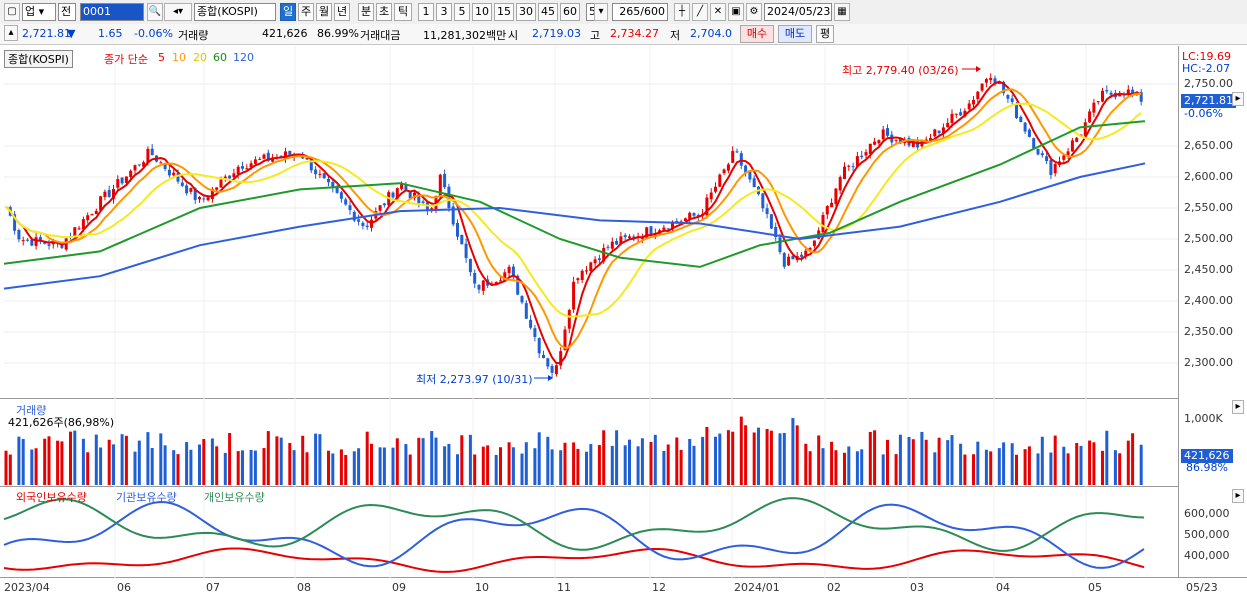  I want to click on period-week-tab: 주, so click(306, 12).